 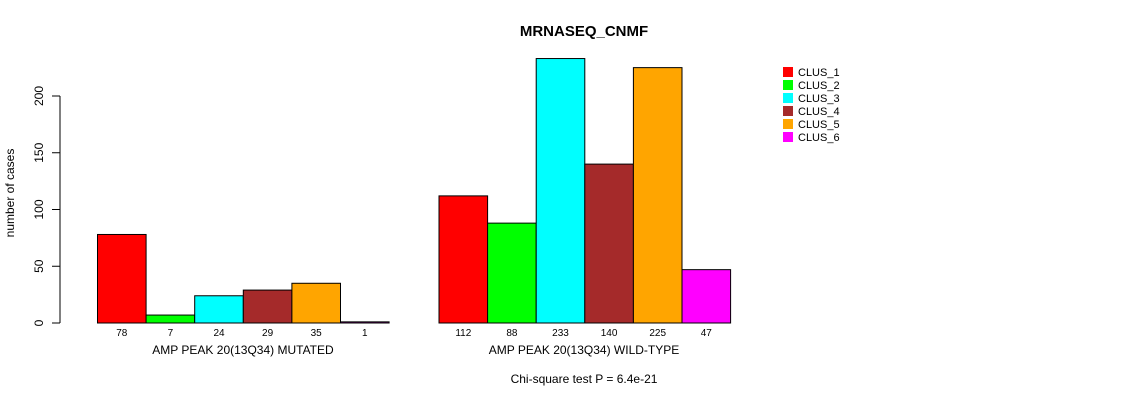 I want to click on chi-square-footnote: Chi-square test P = 6.4e-21, so click(x=584, y=379).